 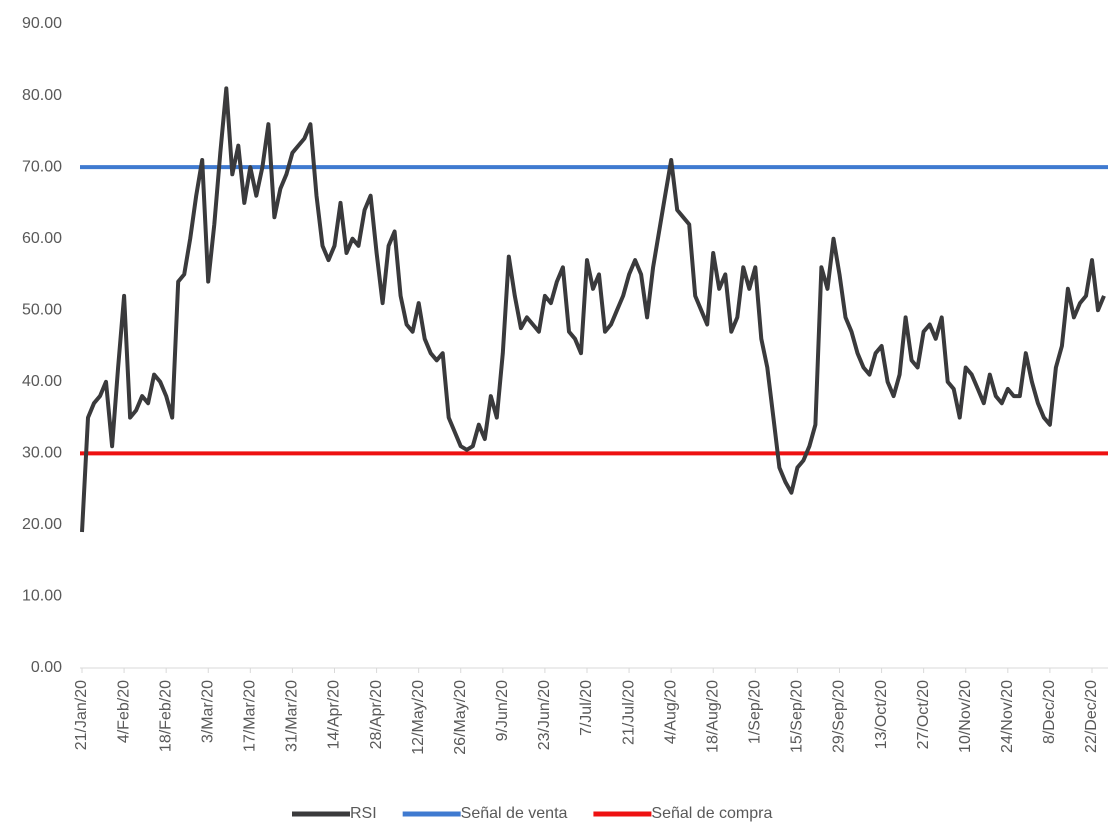 I want to click on x-tick-label: 17/Mar/20, so click(x=250, y=716).